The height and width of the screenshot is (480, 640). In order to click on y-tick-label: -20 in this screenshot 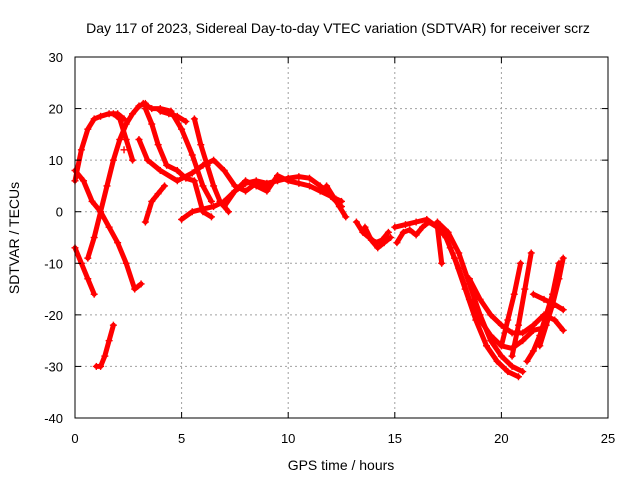, I will do `click(53, 315)`.